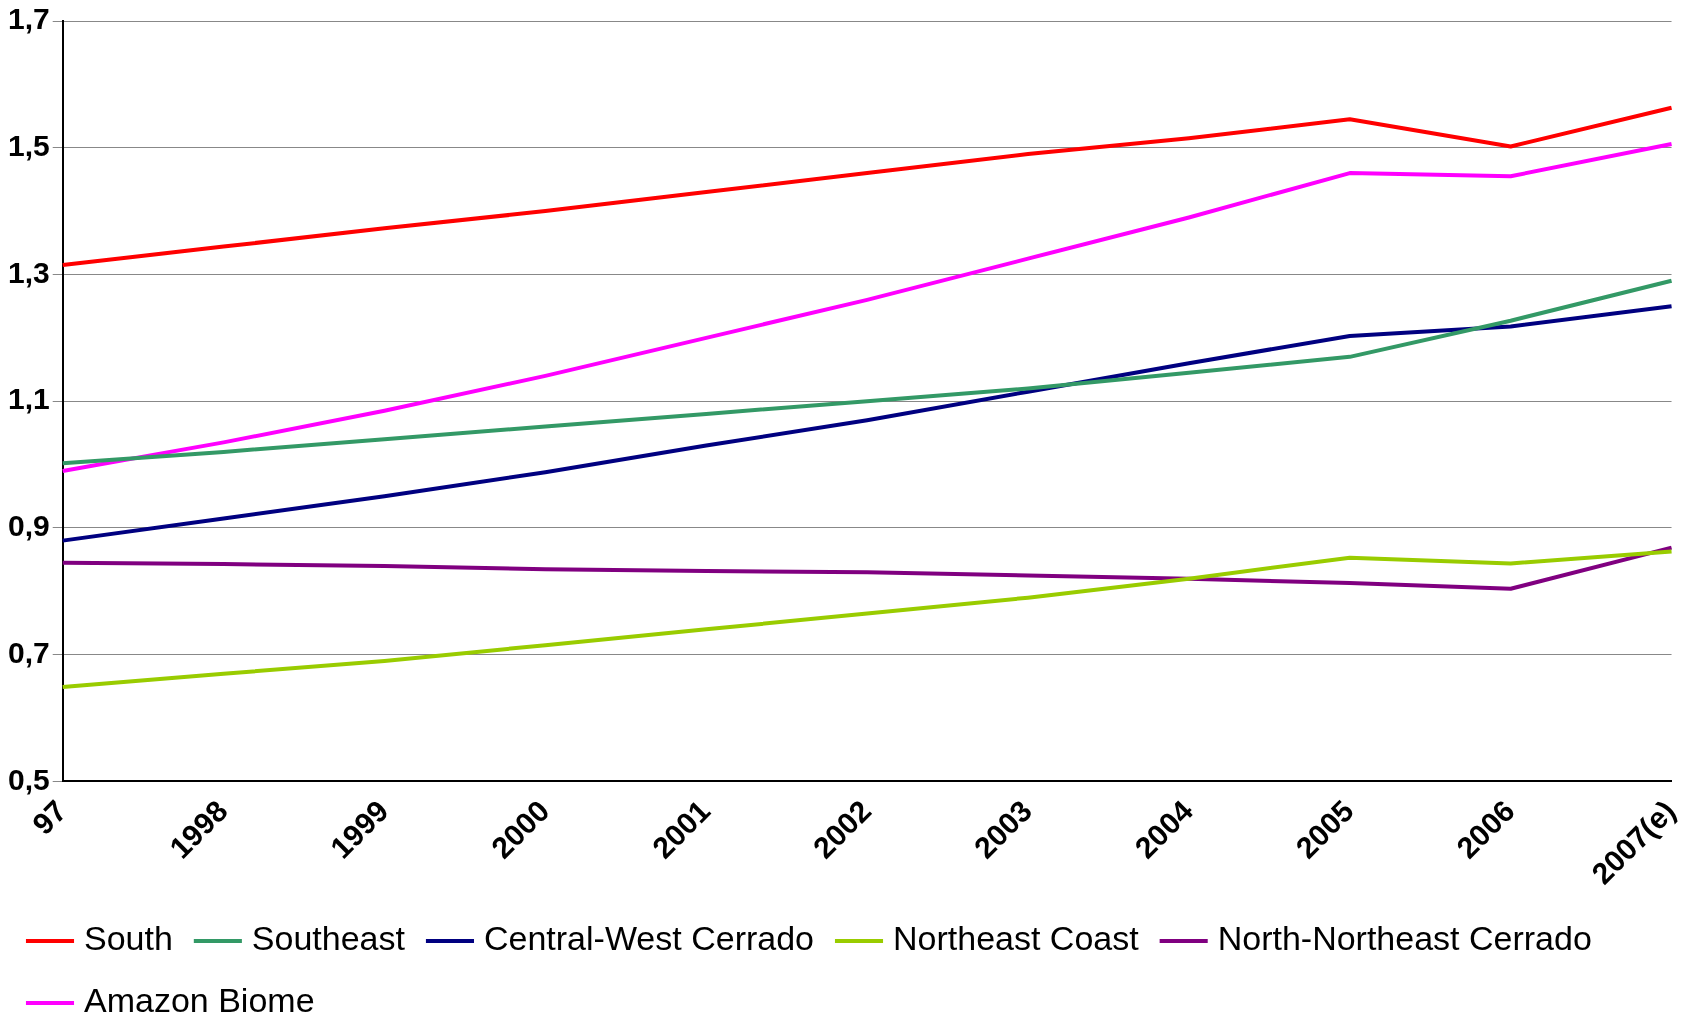 This screenshot has height=1030, width=1700. Describe the element at coordinates (28, 399) in the screenshot. I see `y-tick-label: 1,1` at that location.